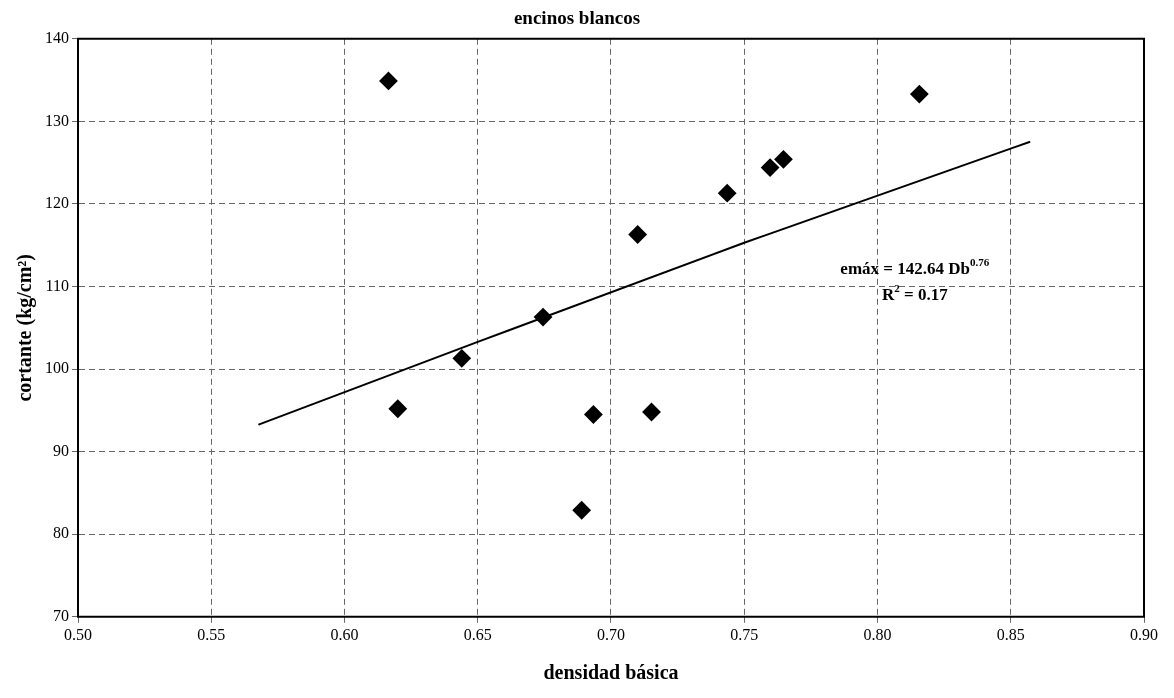  What do you see at coordinates (477, 634) in the screenshot?
I see `x-tick-label: 0.65` at bounding box center [477, 634].